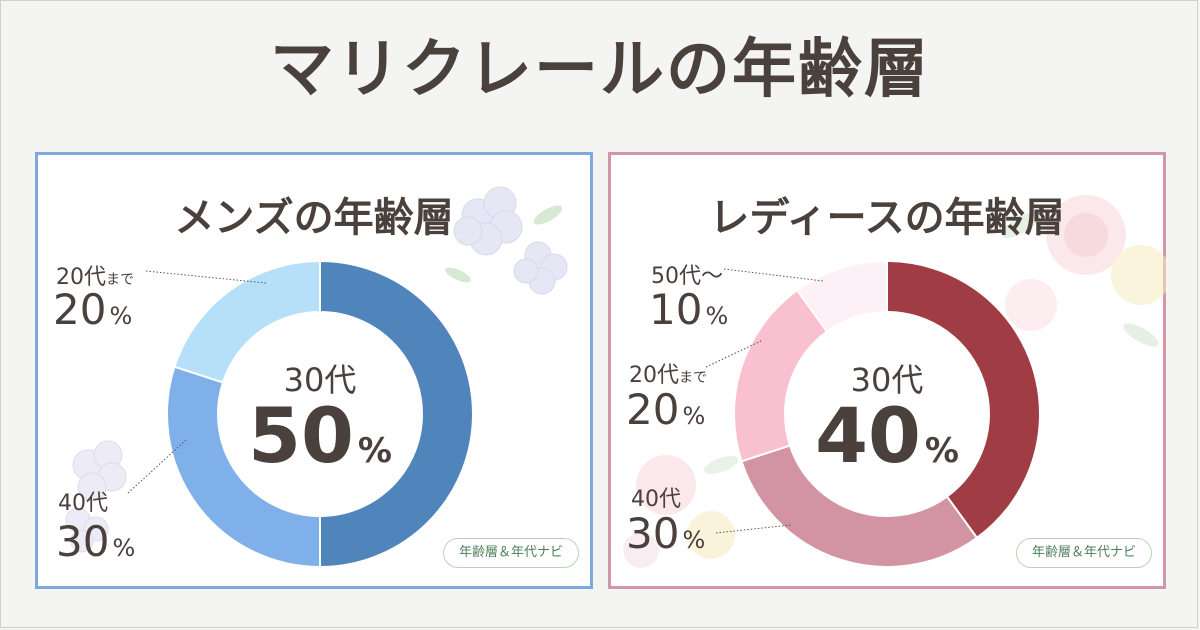 The width and height of the screenshot is (1200, 630). I want to click on ladies-label-50s-age-text: 50代〜, so click(687, 276).